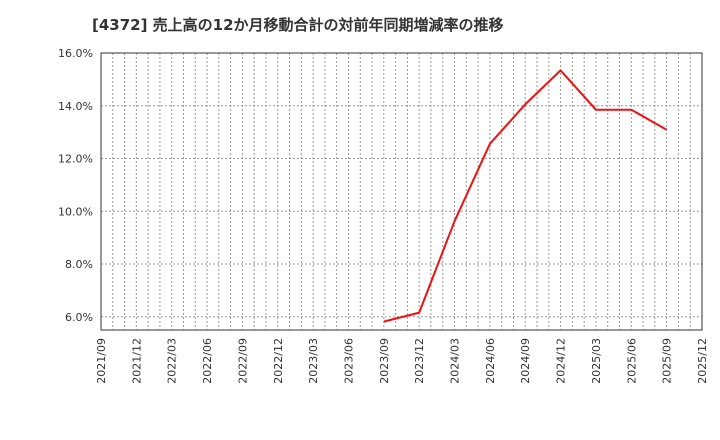  I want to click on x-tick-label: 2022/06, so click(207, 361).